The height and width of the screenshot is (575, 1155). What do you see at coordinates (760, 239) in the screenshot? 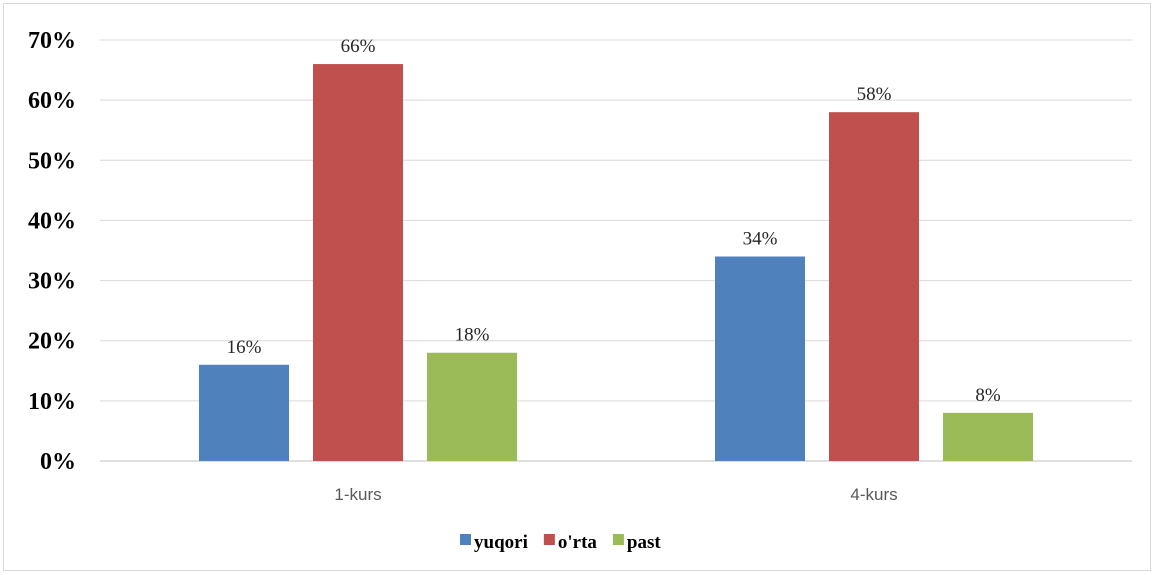
I see `data-label: 34%` at bounding box center [760, 239].